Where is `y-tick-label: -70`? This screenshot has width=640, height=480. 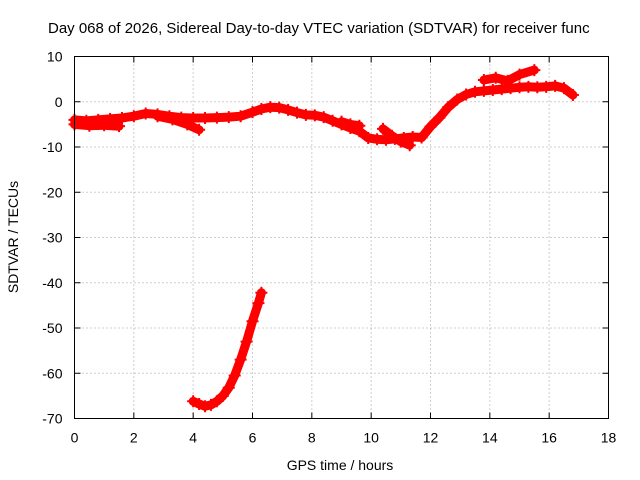
y-tick-label: -70 is located at coordinates (52, 419).